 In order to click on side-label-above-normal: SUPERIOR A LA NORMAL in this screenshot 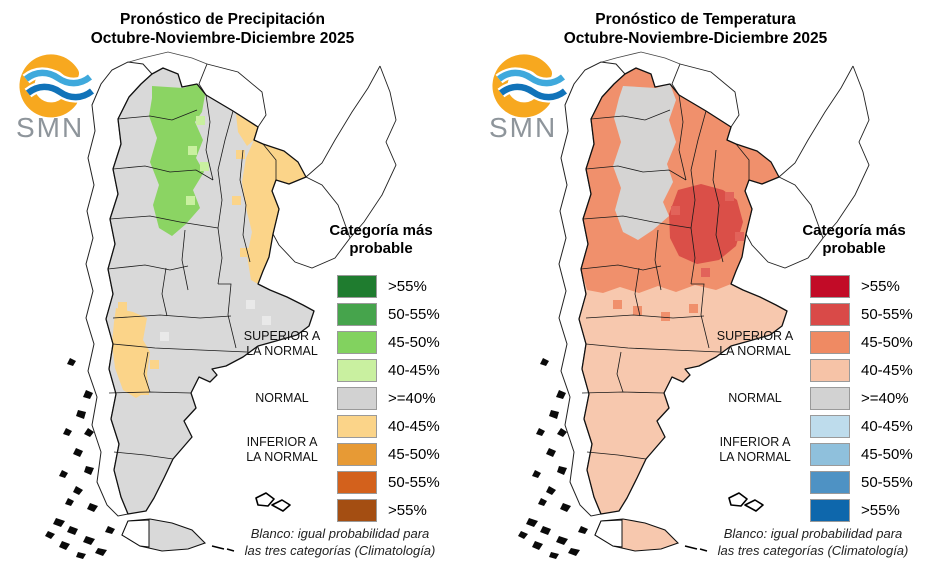, I will do `click(755, 344)`.